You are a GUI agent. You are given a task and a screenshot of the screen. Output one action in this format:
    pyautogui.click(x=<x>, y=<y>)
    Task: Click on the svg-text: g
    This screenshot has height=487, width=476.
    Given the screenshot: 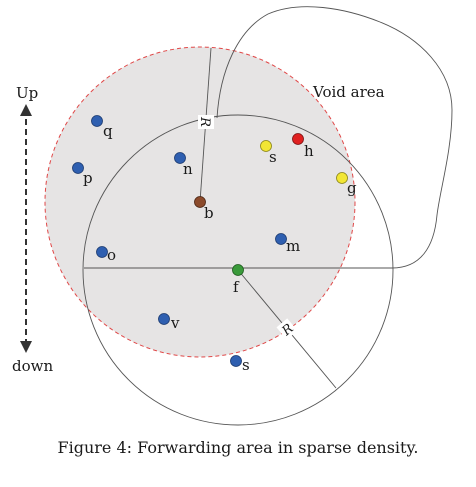 What is the action you would take?
    pyautogui.click(x=352, y=188)
    